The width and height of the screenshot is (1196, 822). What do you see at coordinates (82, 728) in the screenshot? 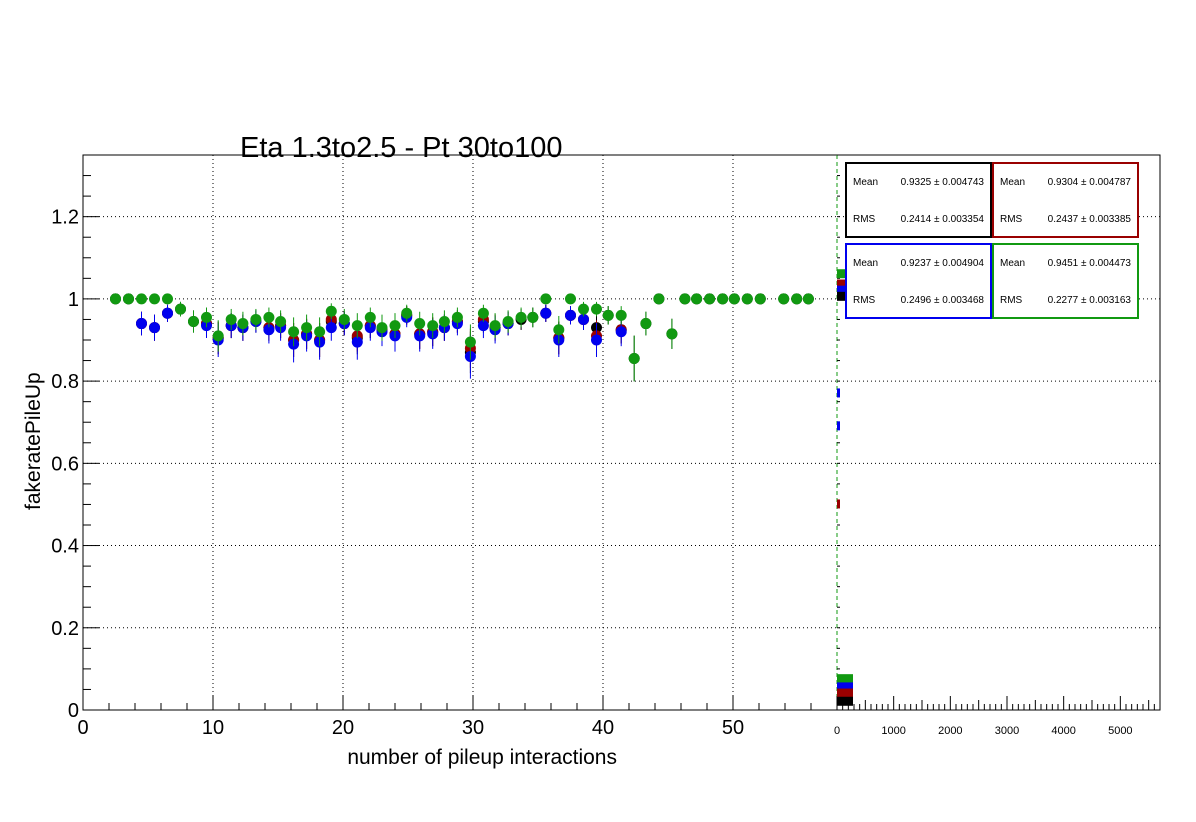
I see `x-tick-label: 0` at bounding box center [82, 728].